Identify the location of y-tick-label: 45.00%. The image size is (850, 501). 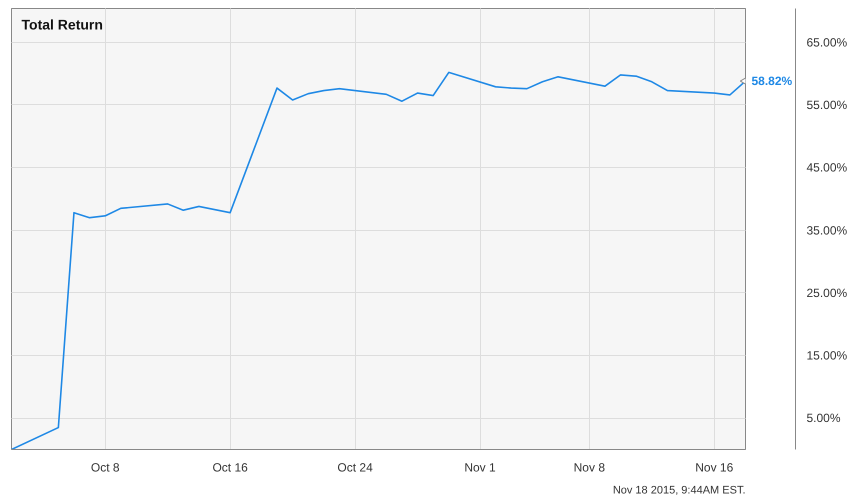
(827, 167).